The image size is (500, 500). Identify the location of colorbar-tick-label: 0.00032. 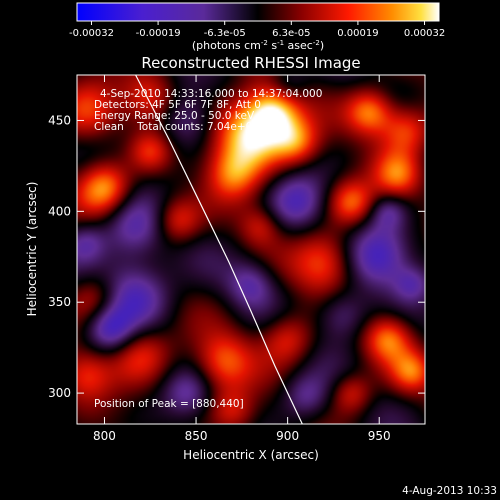
(424, 33).